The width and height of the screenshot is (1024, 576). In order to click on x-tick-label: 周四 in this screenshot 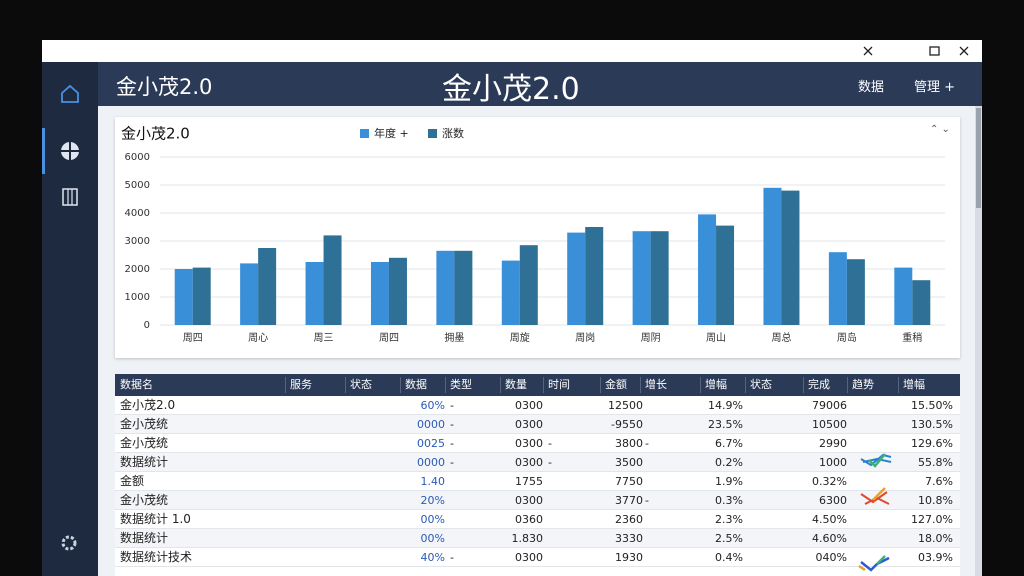, I will do `click(389, 338)`.